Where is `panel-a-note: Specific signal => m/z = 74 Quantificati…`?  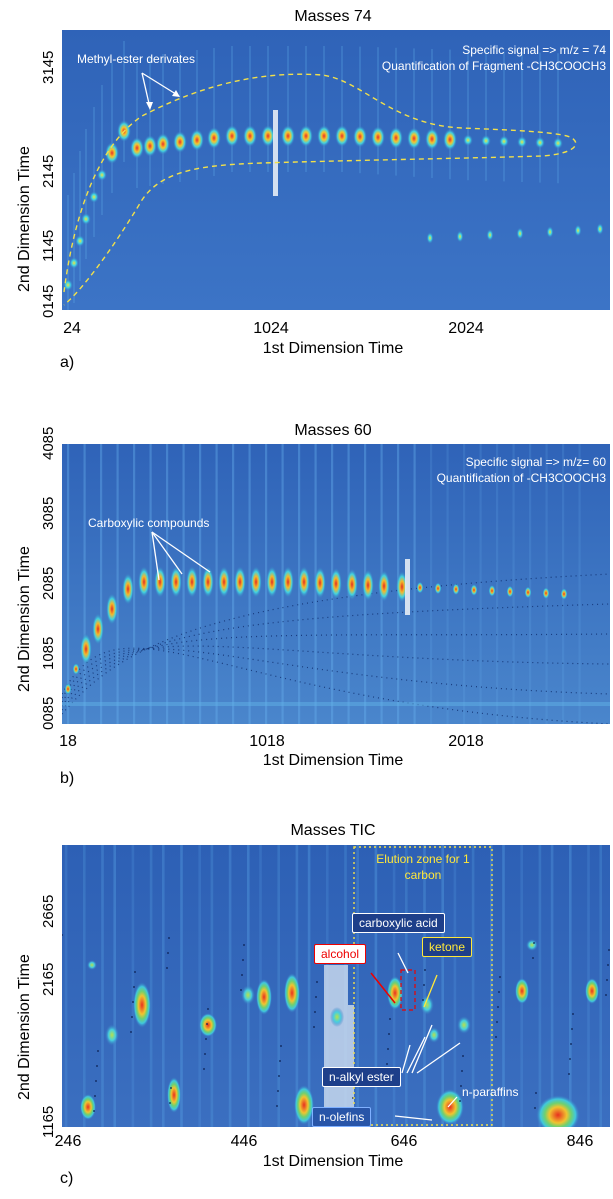 panel-a-note: Specific signal => m/z = 74 Quantificati… is located at coordinates (494, 58).